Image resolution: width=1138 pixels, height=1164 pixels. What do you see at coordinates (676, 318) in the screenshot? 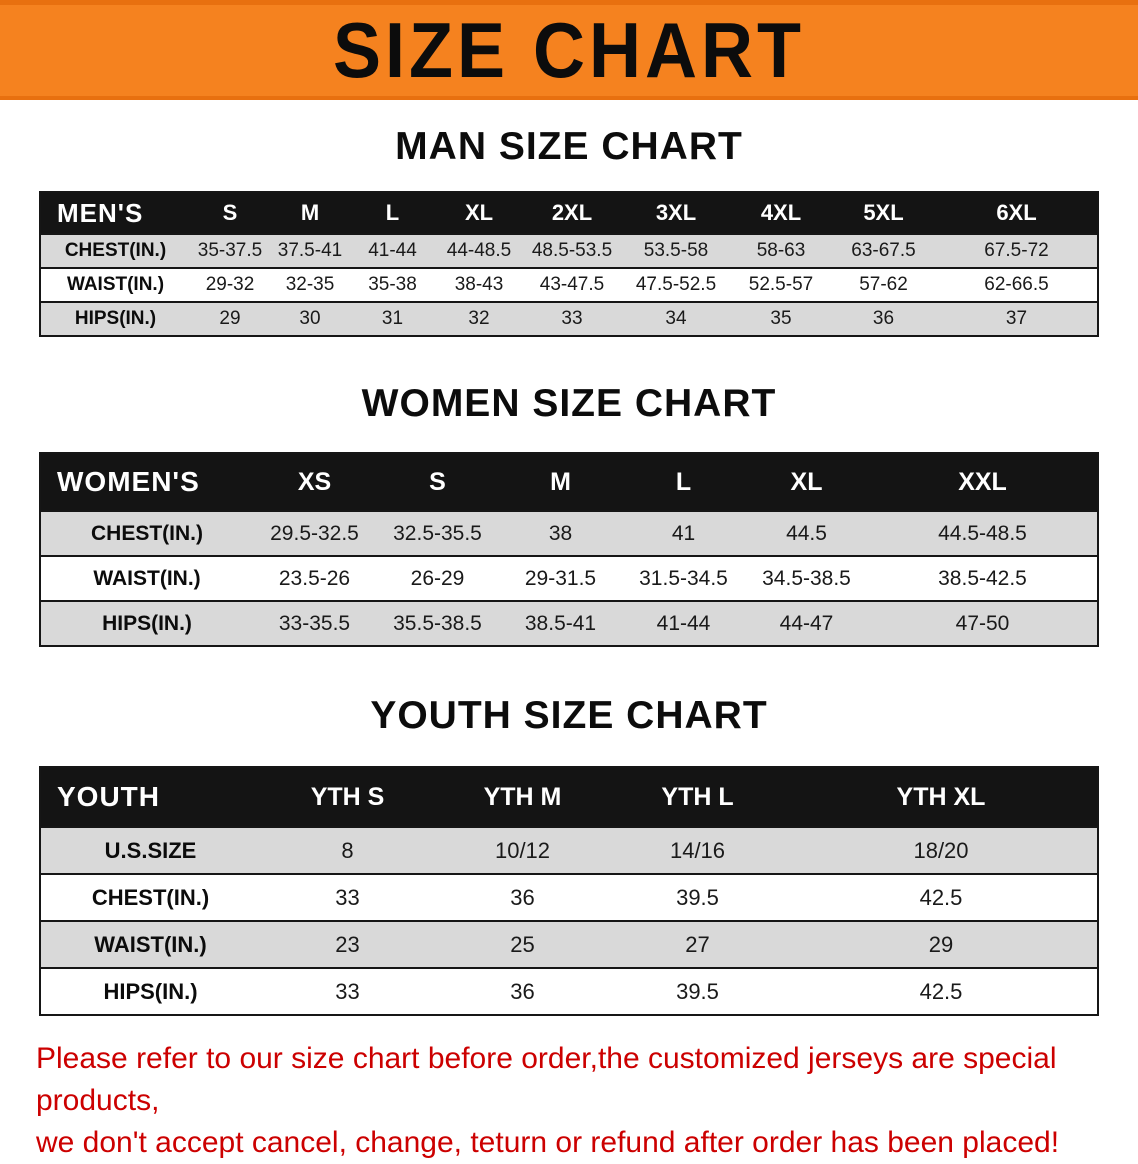
I see `cell: 34` at bounding box center [676, 318].